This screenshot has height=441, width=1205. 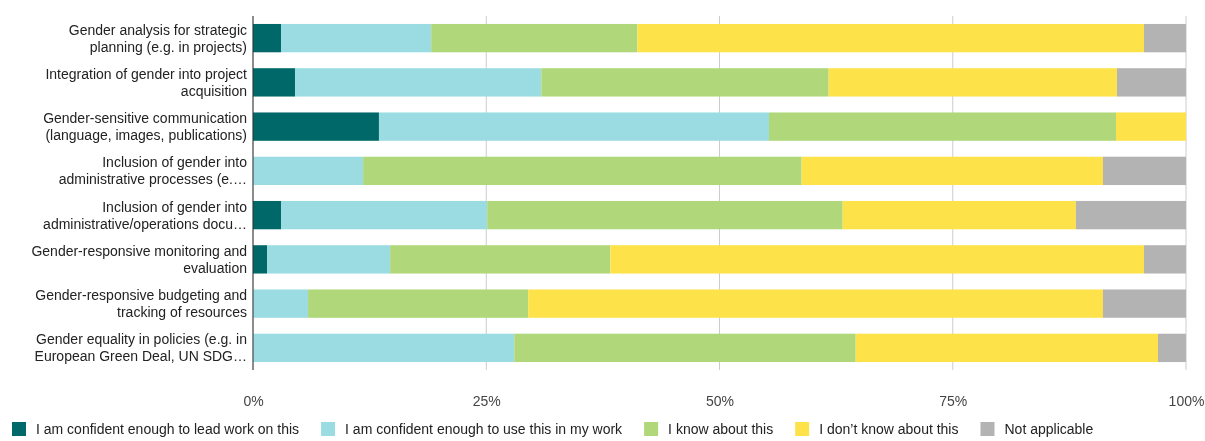 I want to click on y-tick-label: Gender analysis for strategic planning (e.g. in projects), so click(x=157, y=38).